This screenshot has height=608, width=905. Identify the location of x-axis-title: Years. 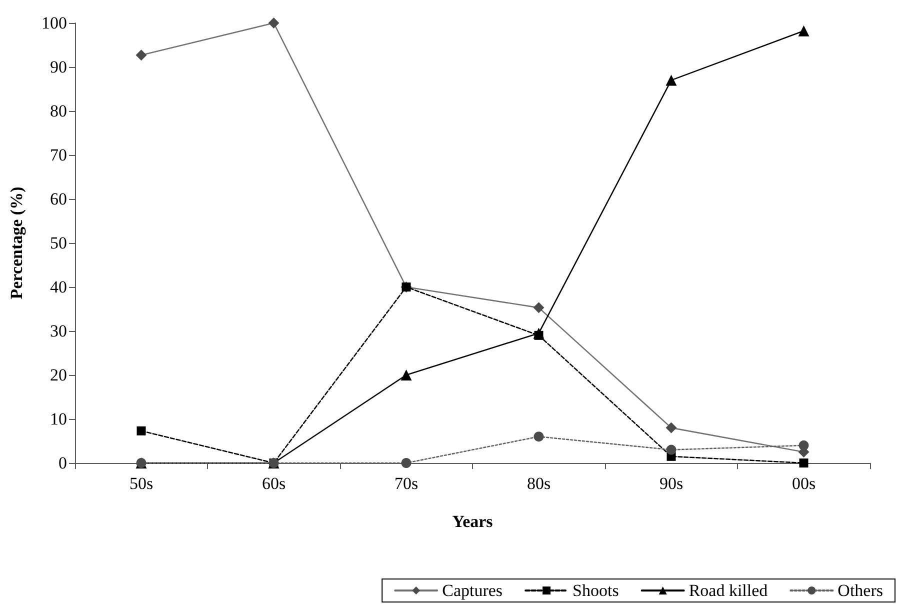
(473, 521).